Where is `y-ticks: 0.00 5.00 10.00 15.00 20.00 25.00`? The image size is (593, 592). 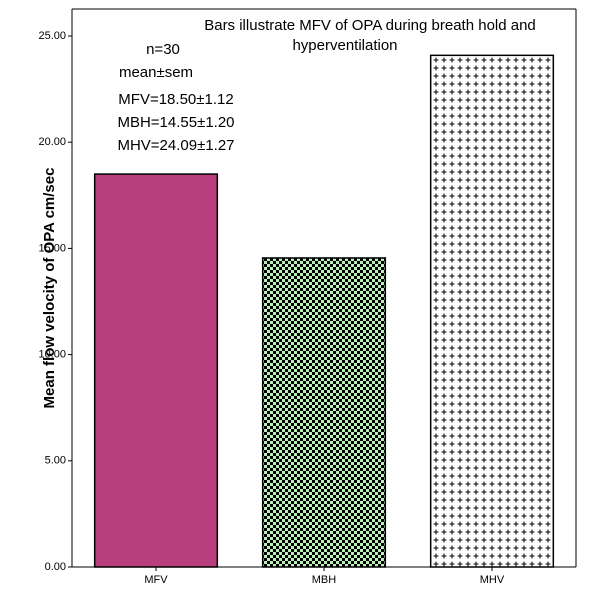 y-ticks: 0.00 5.00 10.00 15.00 20.00 25.00 is located at coordinates (55, 301).